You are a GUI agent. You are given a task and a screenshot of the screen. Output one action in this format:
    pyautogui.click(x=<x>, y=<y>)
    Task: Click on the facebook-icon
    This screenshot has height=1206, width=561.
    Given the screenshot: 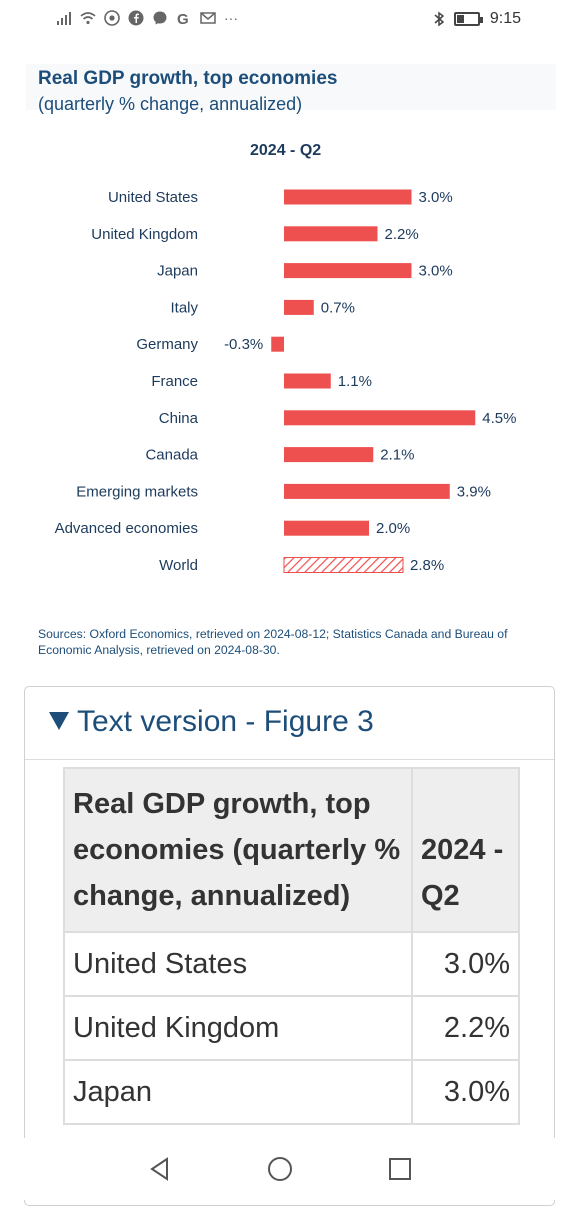 What is the action you would take?
    pyautogui.click(x=136, y=18)
    